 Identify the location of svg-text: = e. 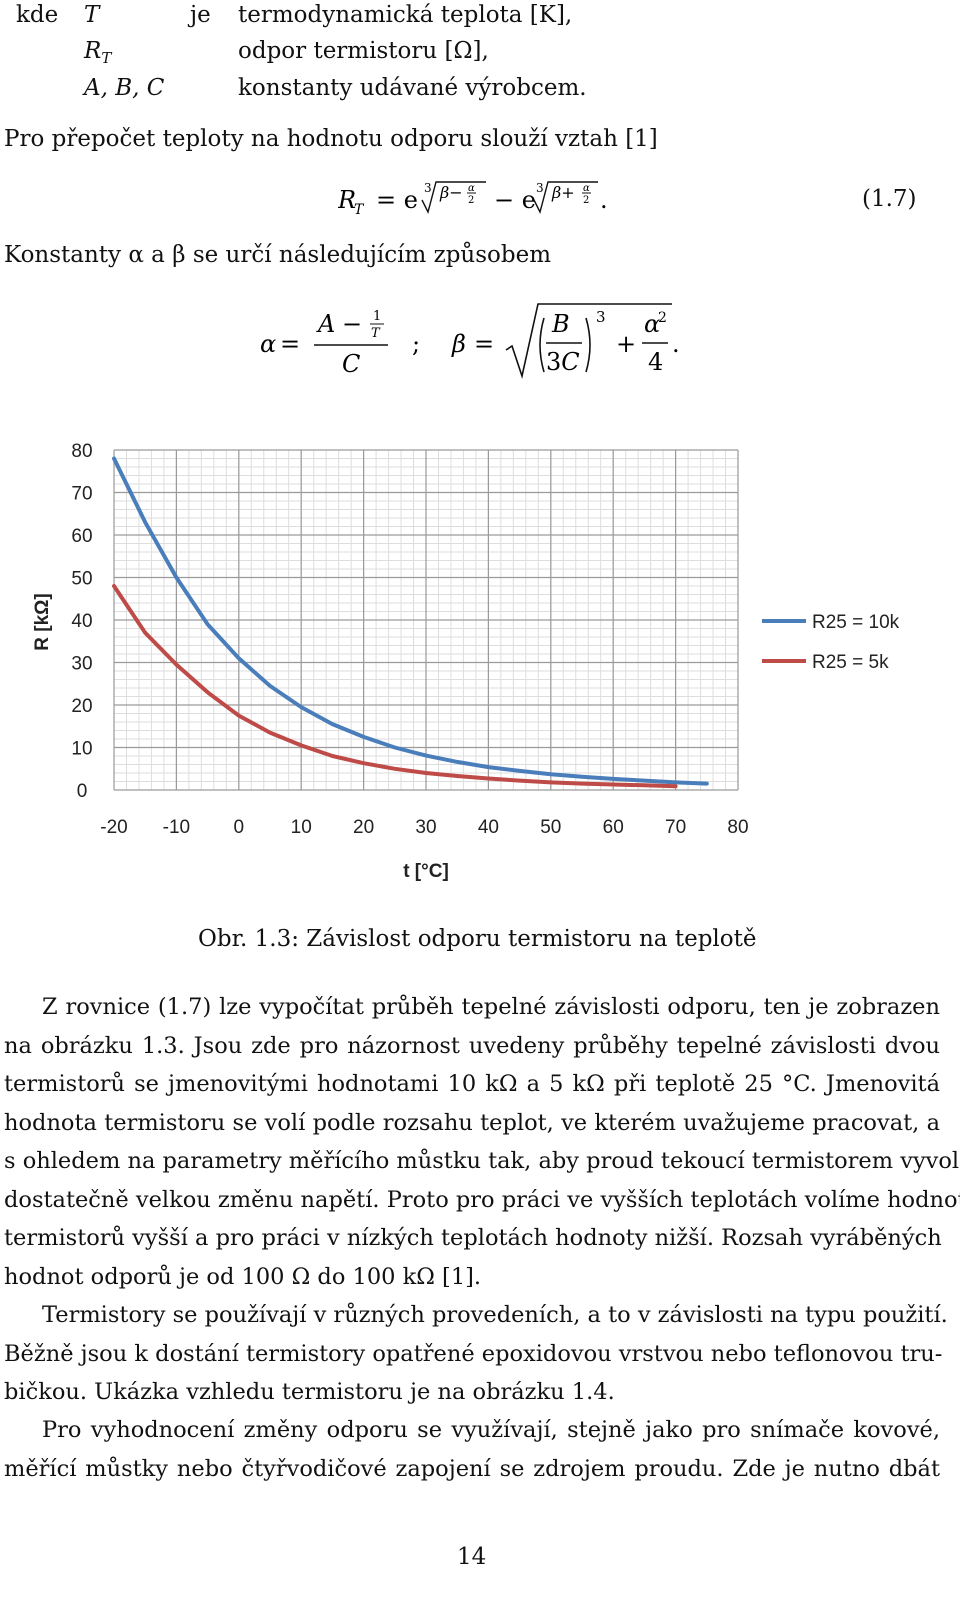
(397, 200).